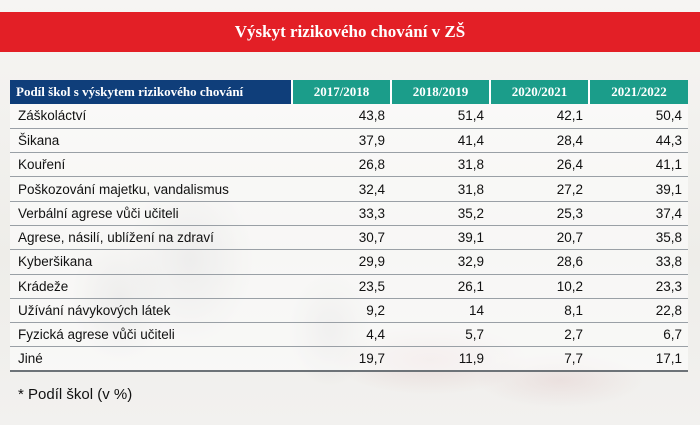 The width and height of the screenshot is (700, 425). Describe the element at coordinates (151, 311) in the screenshot. I see `row-label: Užívání návykových látek` at that location.